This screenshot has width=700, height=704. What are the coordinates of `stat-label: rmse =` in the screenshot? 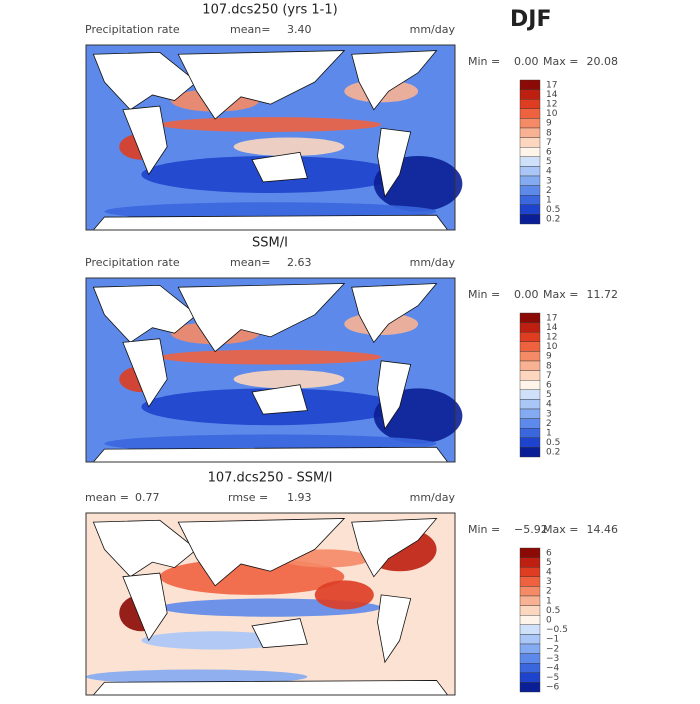 It's located at (248, 497).